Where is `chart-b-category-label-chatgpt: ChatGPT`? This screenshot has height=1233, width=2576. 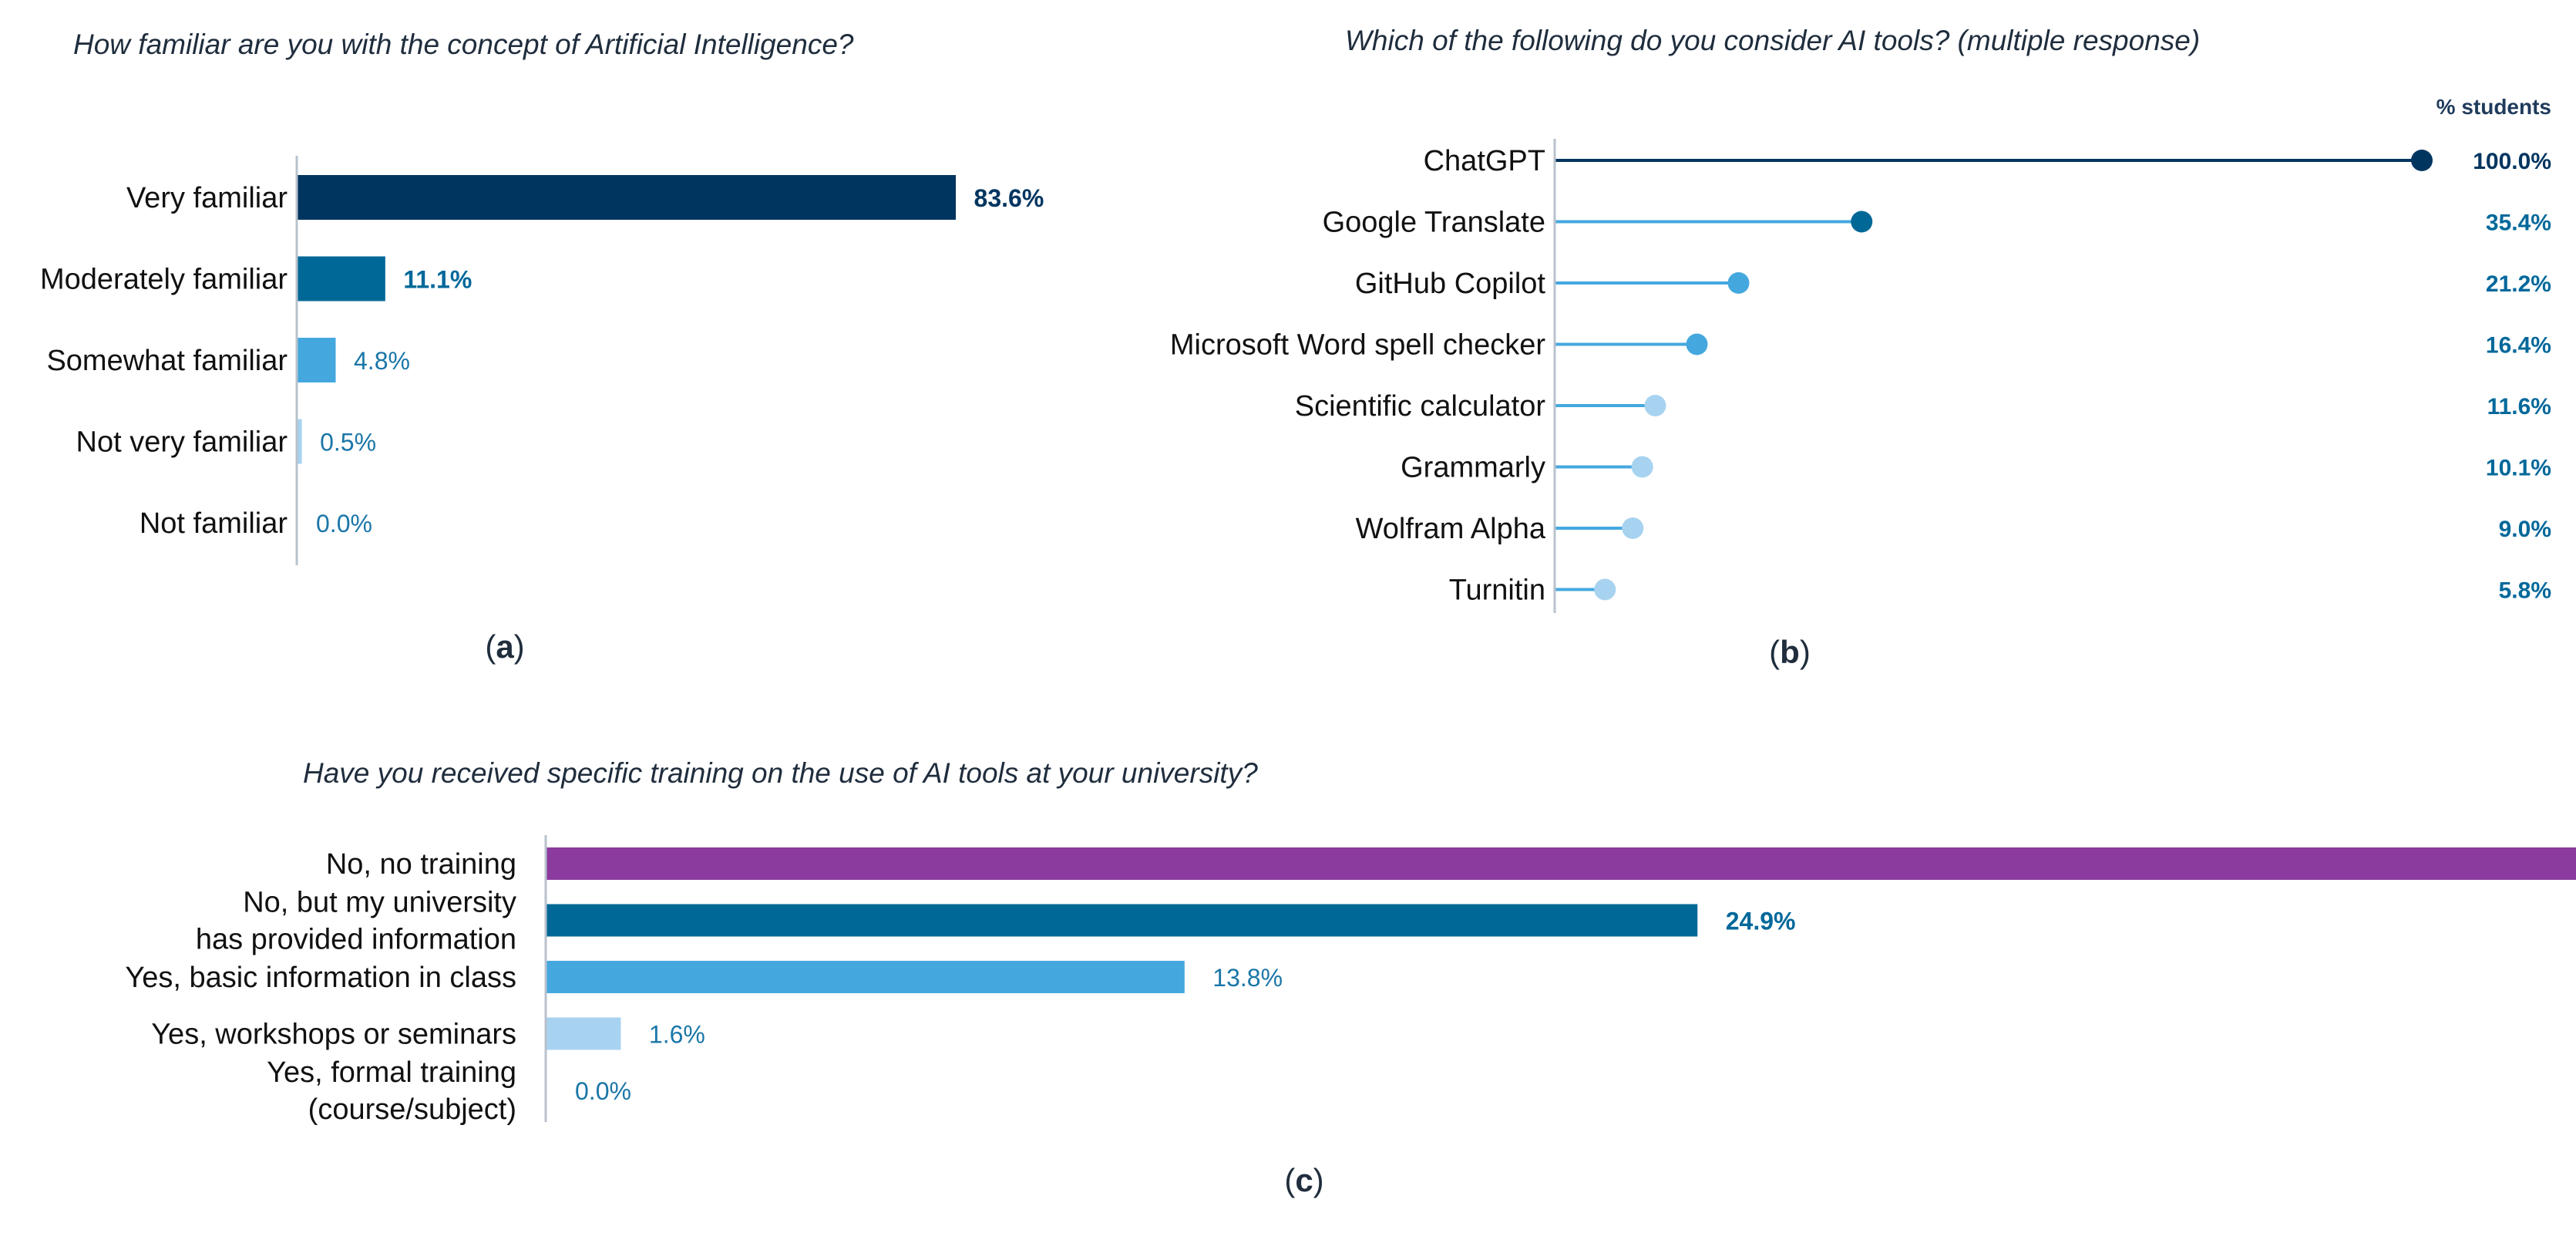
chart-b-category-label-chatgpt: ChatGPT is located at coordinates (1484, 161).